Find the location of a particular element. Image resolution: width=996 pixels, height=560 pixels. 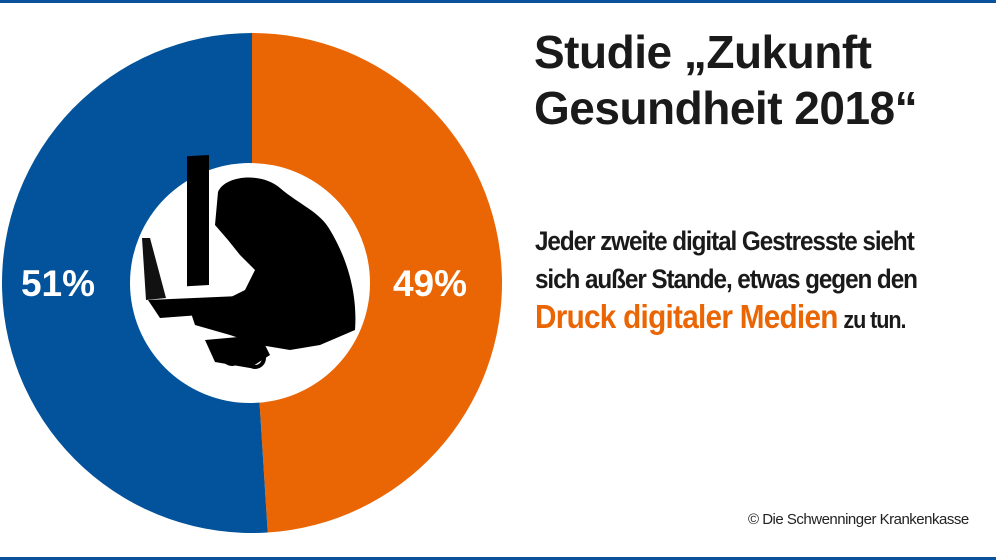

slice-label-orange: 49% is located at coordinates (430, 283).